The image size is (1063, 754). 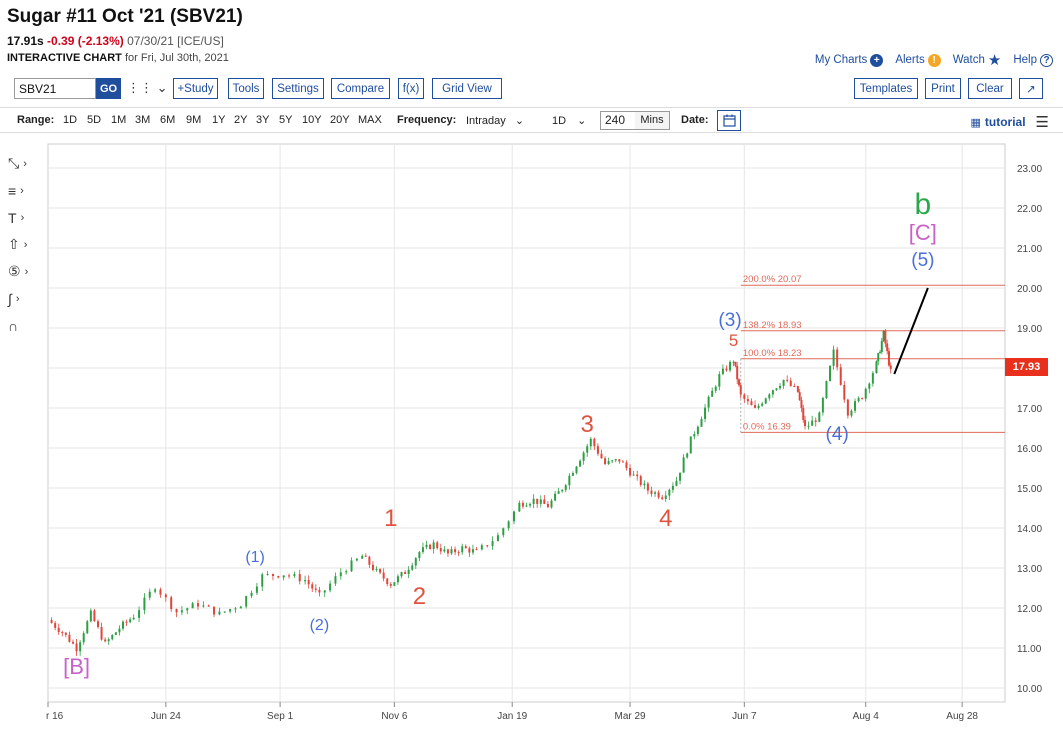 What do you see at coordinates (13, 325) in the screenshot?
I see `magnet-icon: ∩` at bounding box center [13, 325].